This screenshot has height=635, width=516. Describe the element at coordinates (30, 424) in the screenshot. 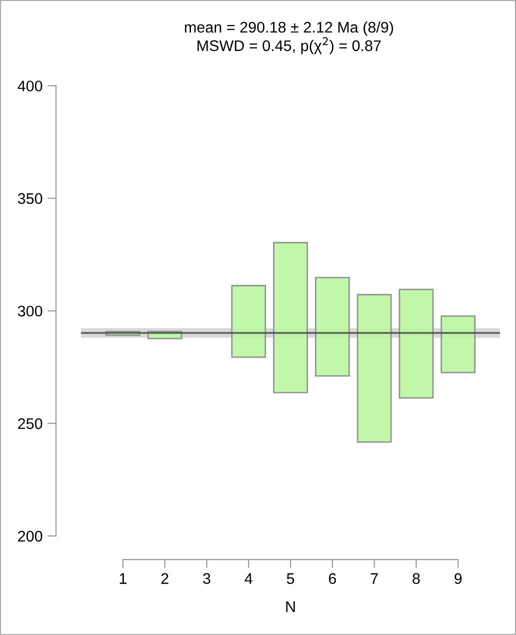

I see `y-tick-label: 250` at that location.